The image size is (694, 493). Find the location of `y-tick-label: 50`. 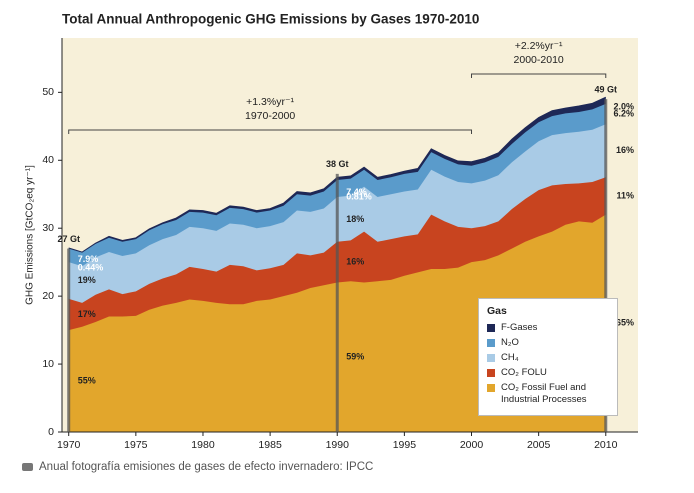

y-tick-label: 50 is located at coordinates (48, 92).